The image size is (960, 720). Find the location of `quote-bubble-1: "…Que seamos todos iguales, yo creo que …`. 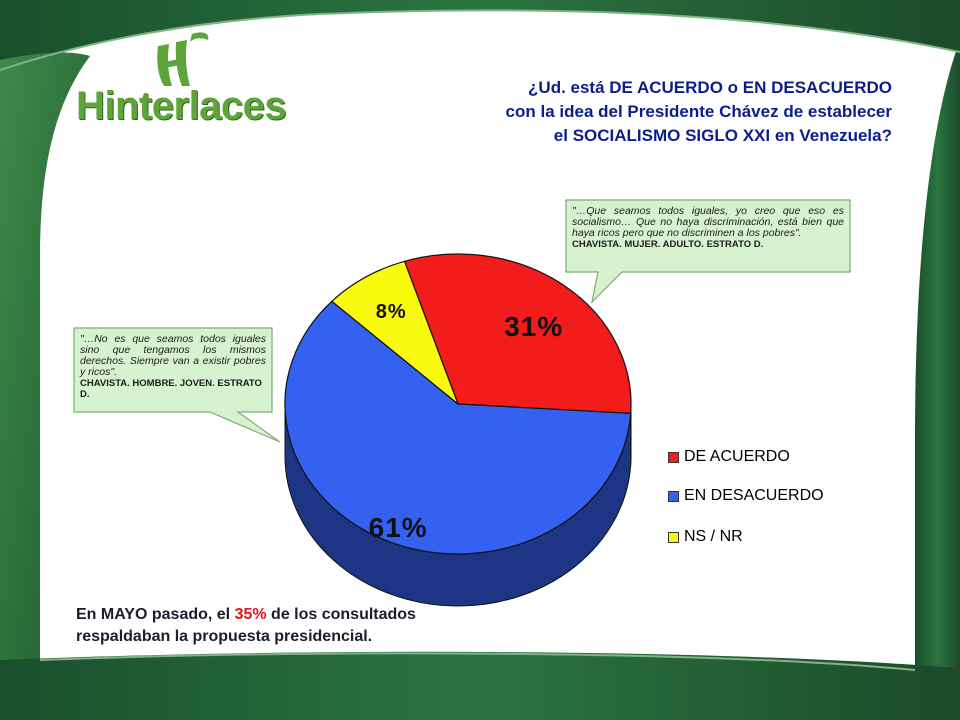

quote-bubble-1: "…Que seamos todos iguales, yo creo que … is located at coordinates (708, 228).